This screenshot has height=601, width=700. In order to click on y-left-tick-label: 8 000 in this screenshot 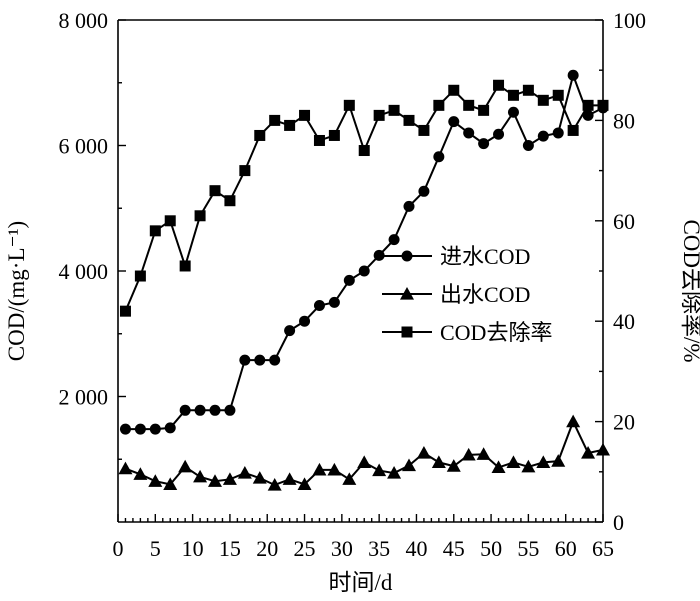, I will do `click(84, 20)`.